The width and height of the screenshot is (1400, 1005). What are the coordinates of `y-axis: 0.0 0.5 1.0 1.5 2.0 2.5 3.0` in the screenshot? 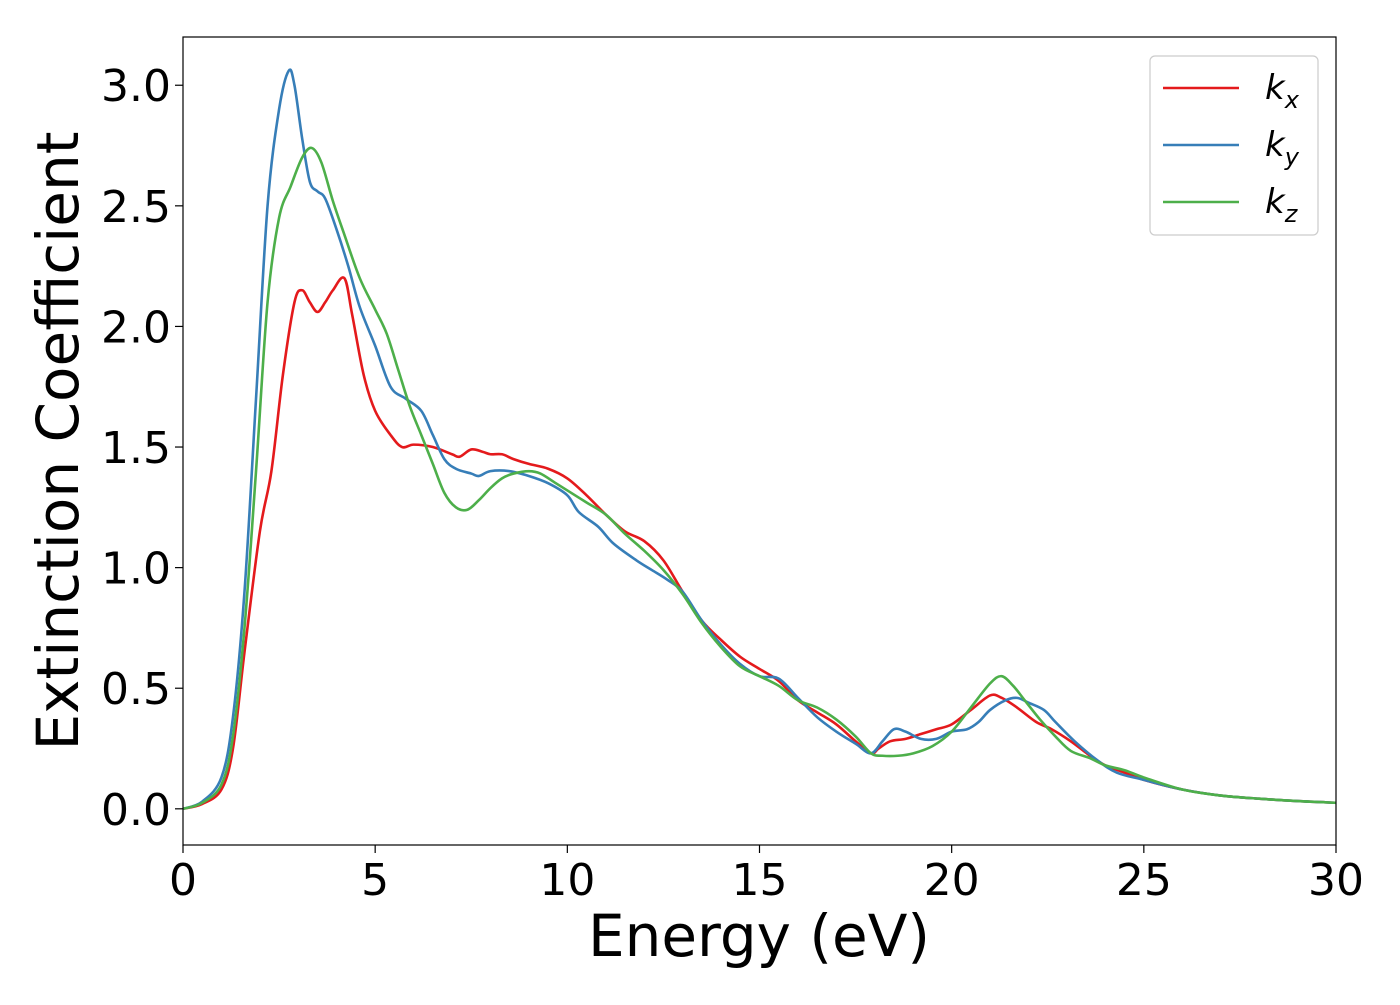 It's located at (142, 448).